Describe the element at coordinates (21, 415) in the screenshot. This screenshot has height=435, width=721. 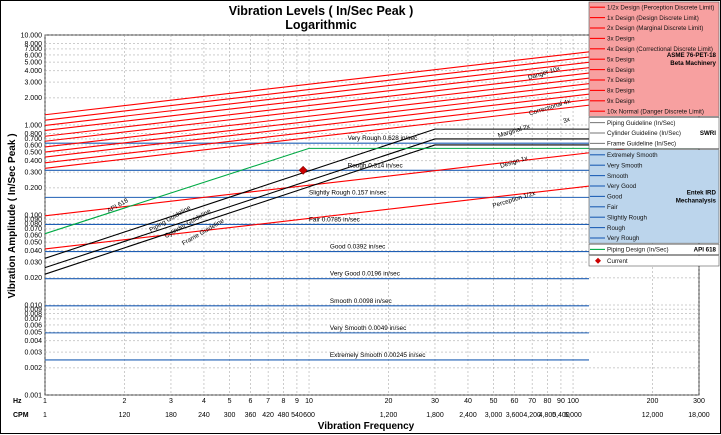
I see `cpm-row-label: CPM` at that location.